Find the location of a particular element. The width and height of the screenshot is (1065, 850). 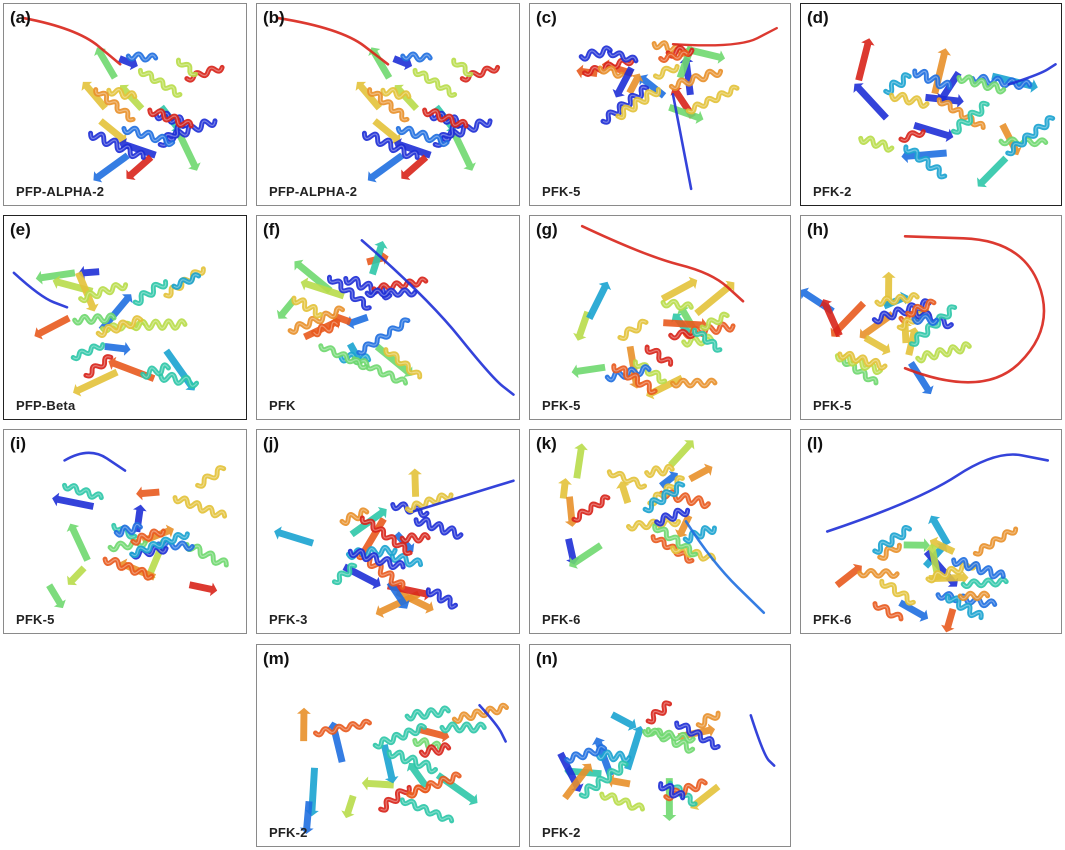

panel-label: (a) is located at coordinates (20, 17).